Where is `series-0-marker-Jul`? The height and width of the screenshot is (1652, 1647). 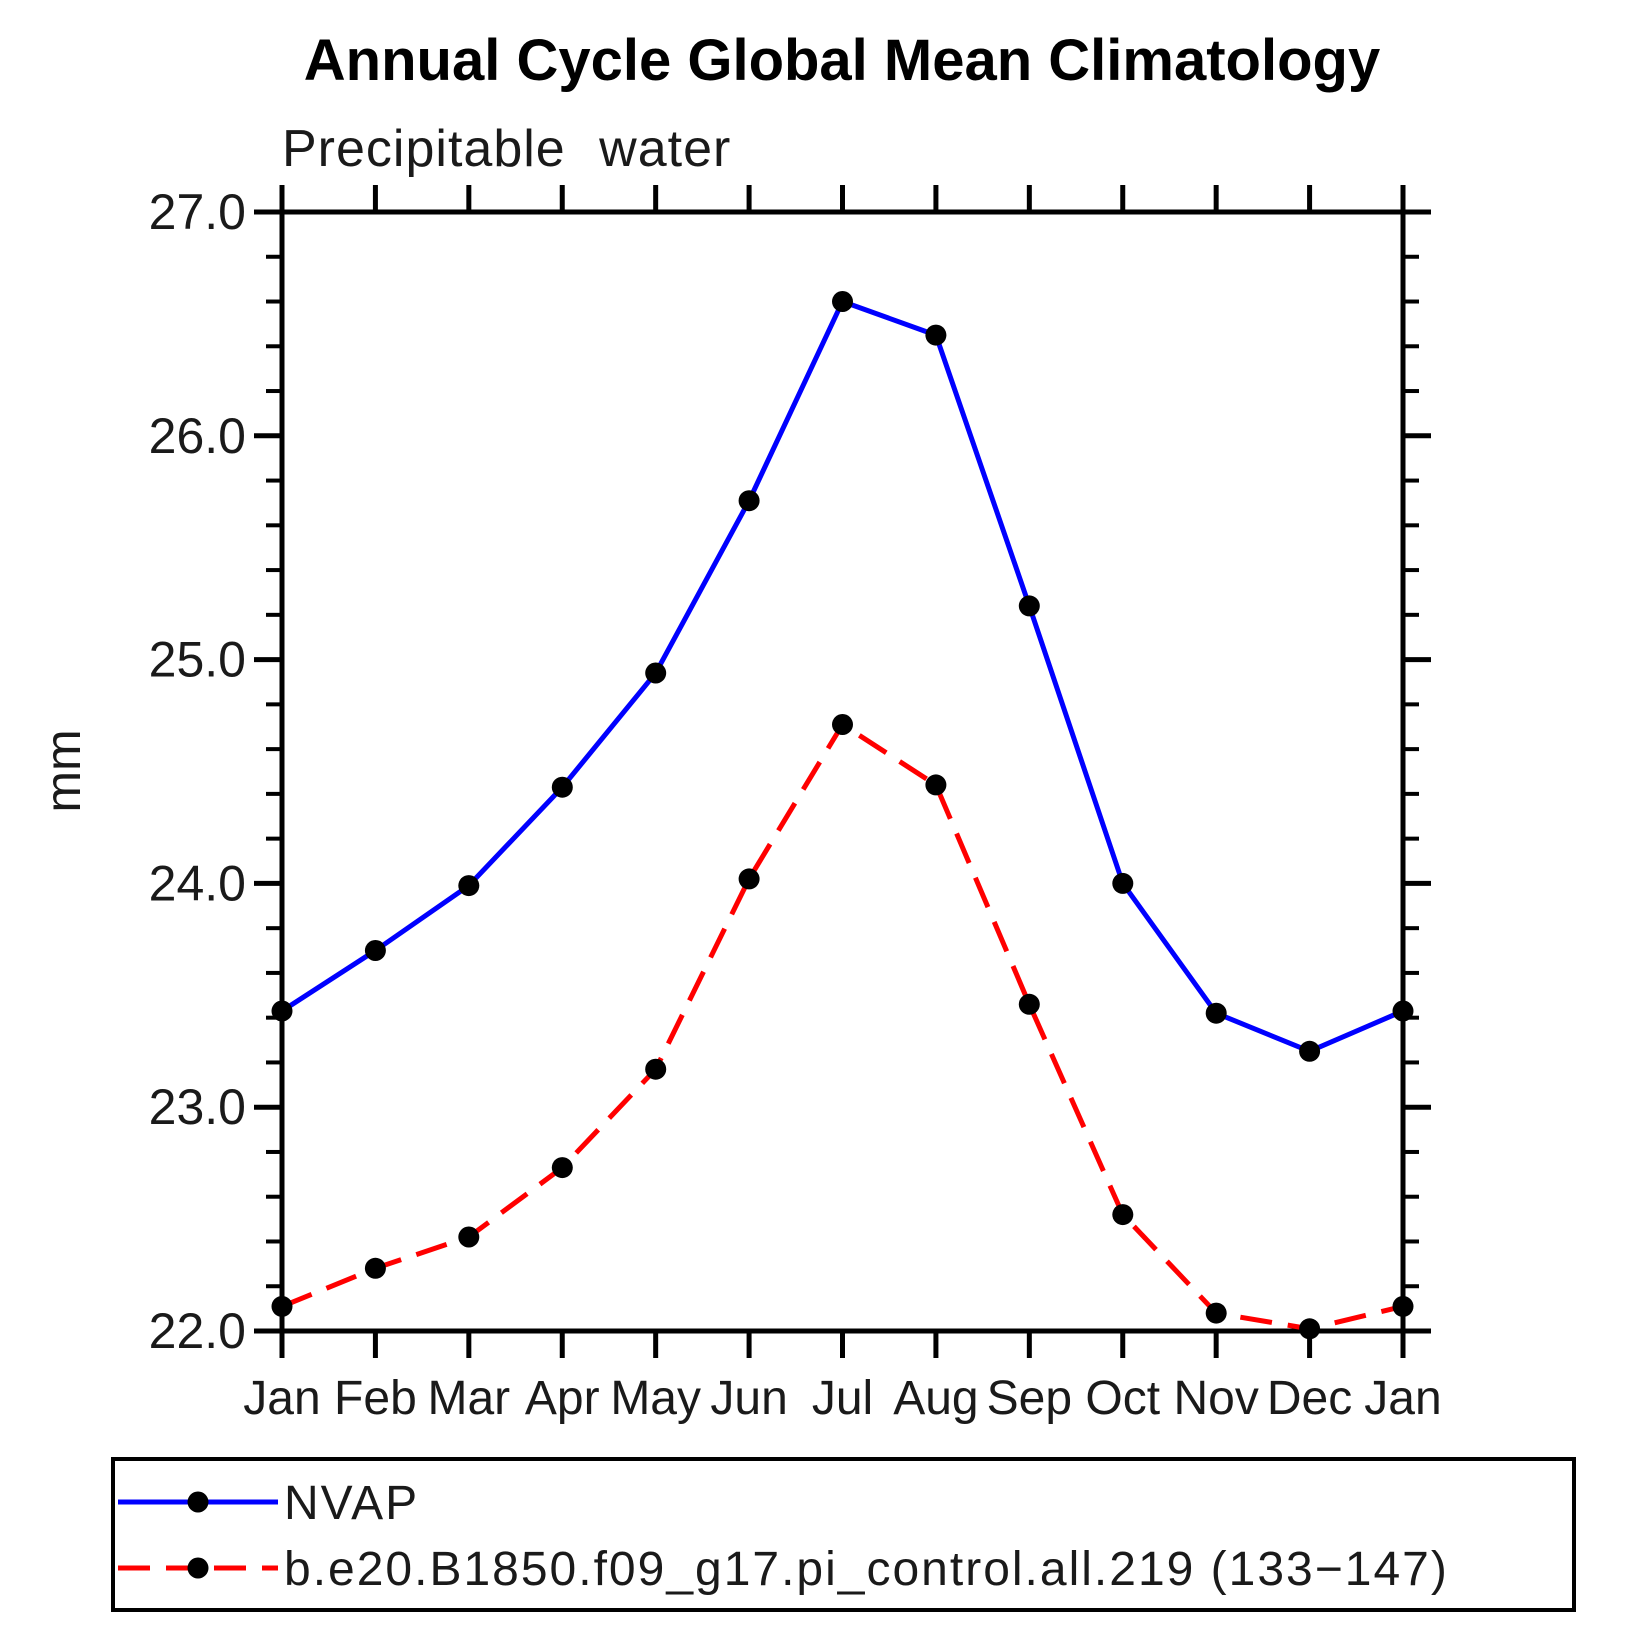 series-0-marker-Jul is located at coordinates (842, 301).